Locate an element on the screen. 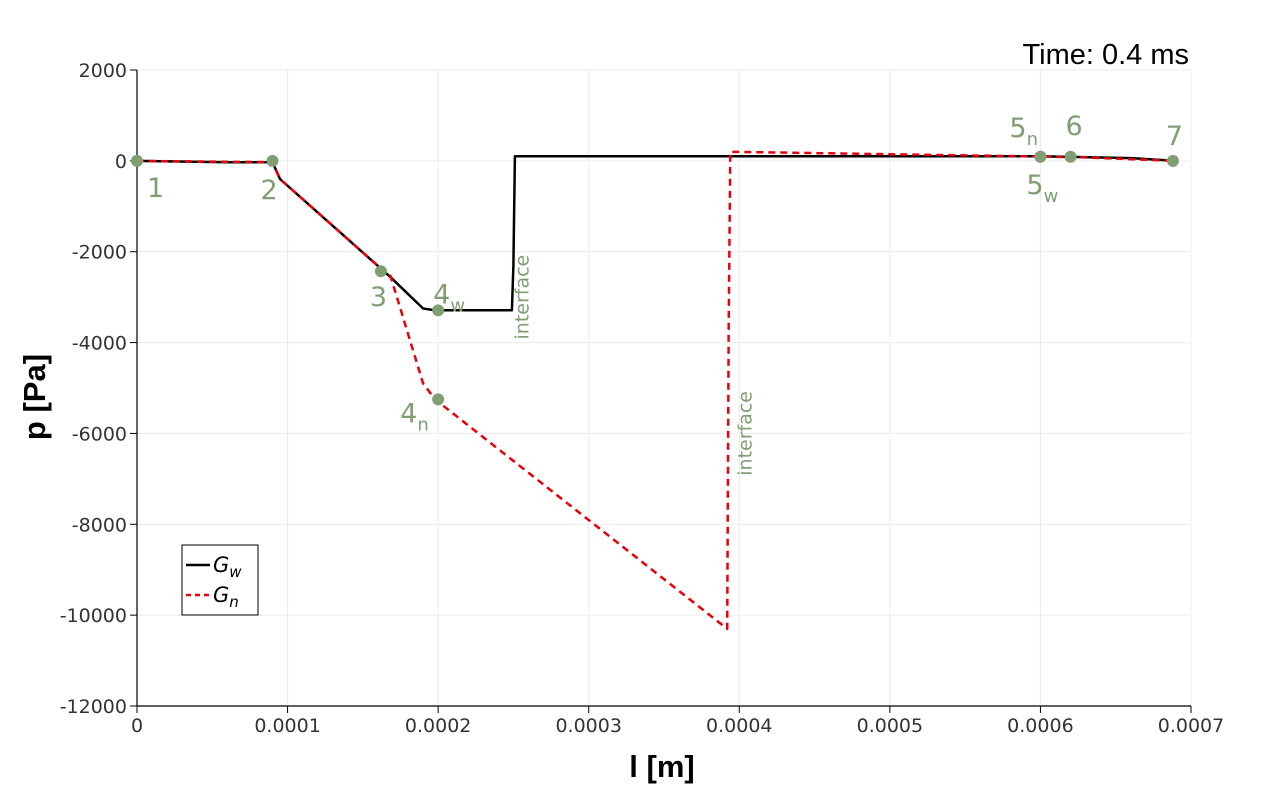  x-tick-label: 0.0007 is located at coordinates (1191, 726).